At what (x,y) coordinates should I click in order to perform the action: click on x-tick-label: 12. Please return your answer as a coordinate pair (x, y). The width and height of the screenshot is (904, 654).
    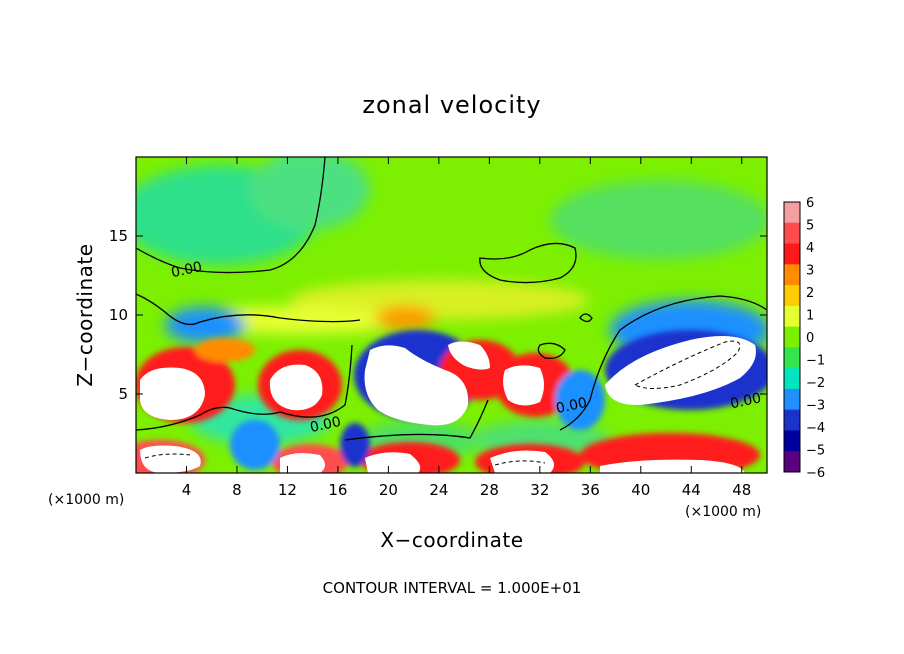
    Looking at the image, I should click on (287, 490).